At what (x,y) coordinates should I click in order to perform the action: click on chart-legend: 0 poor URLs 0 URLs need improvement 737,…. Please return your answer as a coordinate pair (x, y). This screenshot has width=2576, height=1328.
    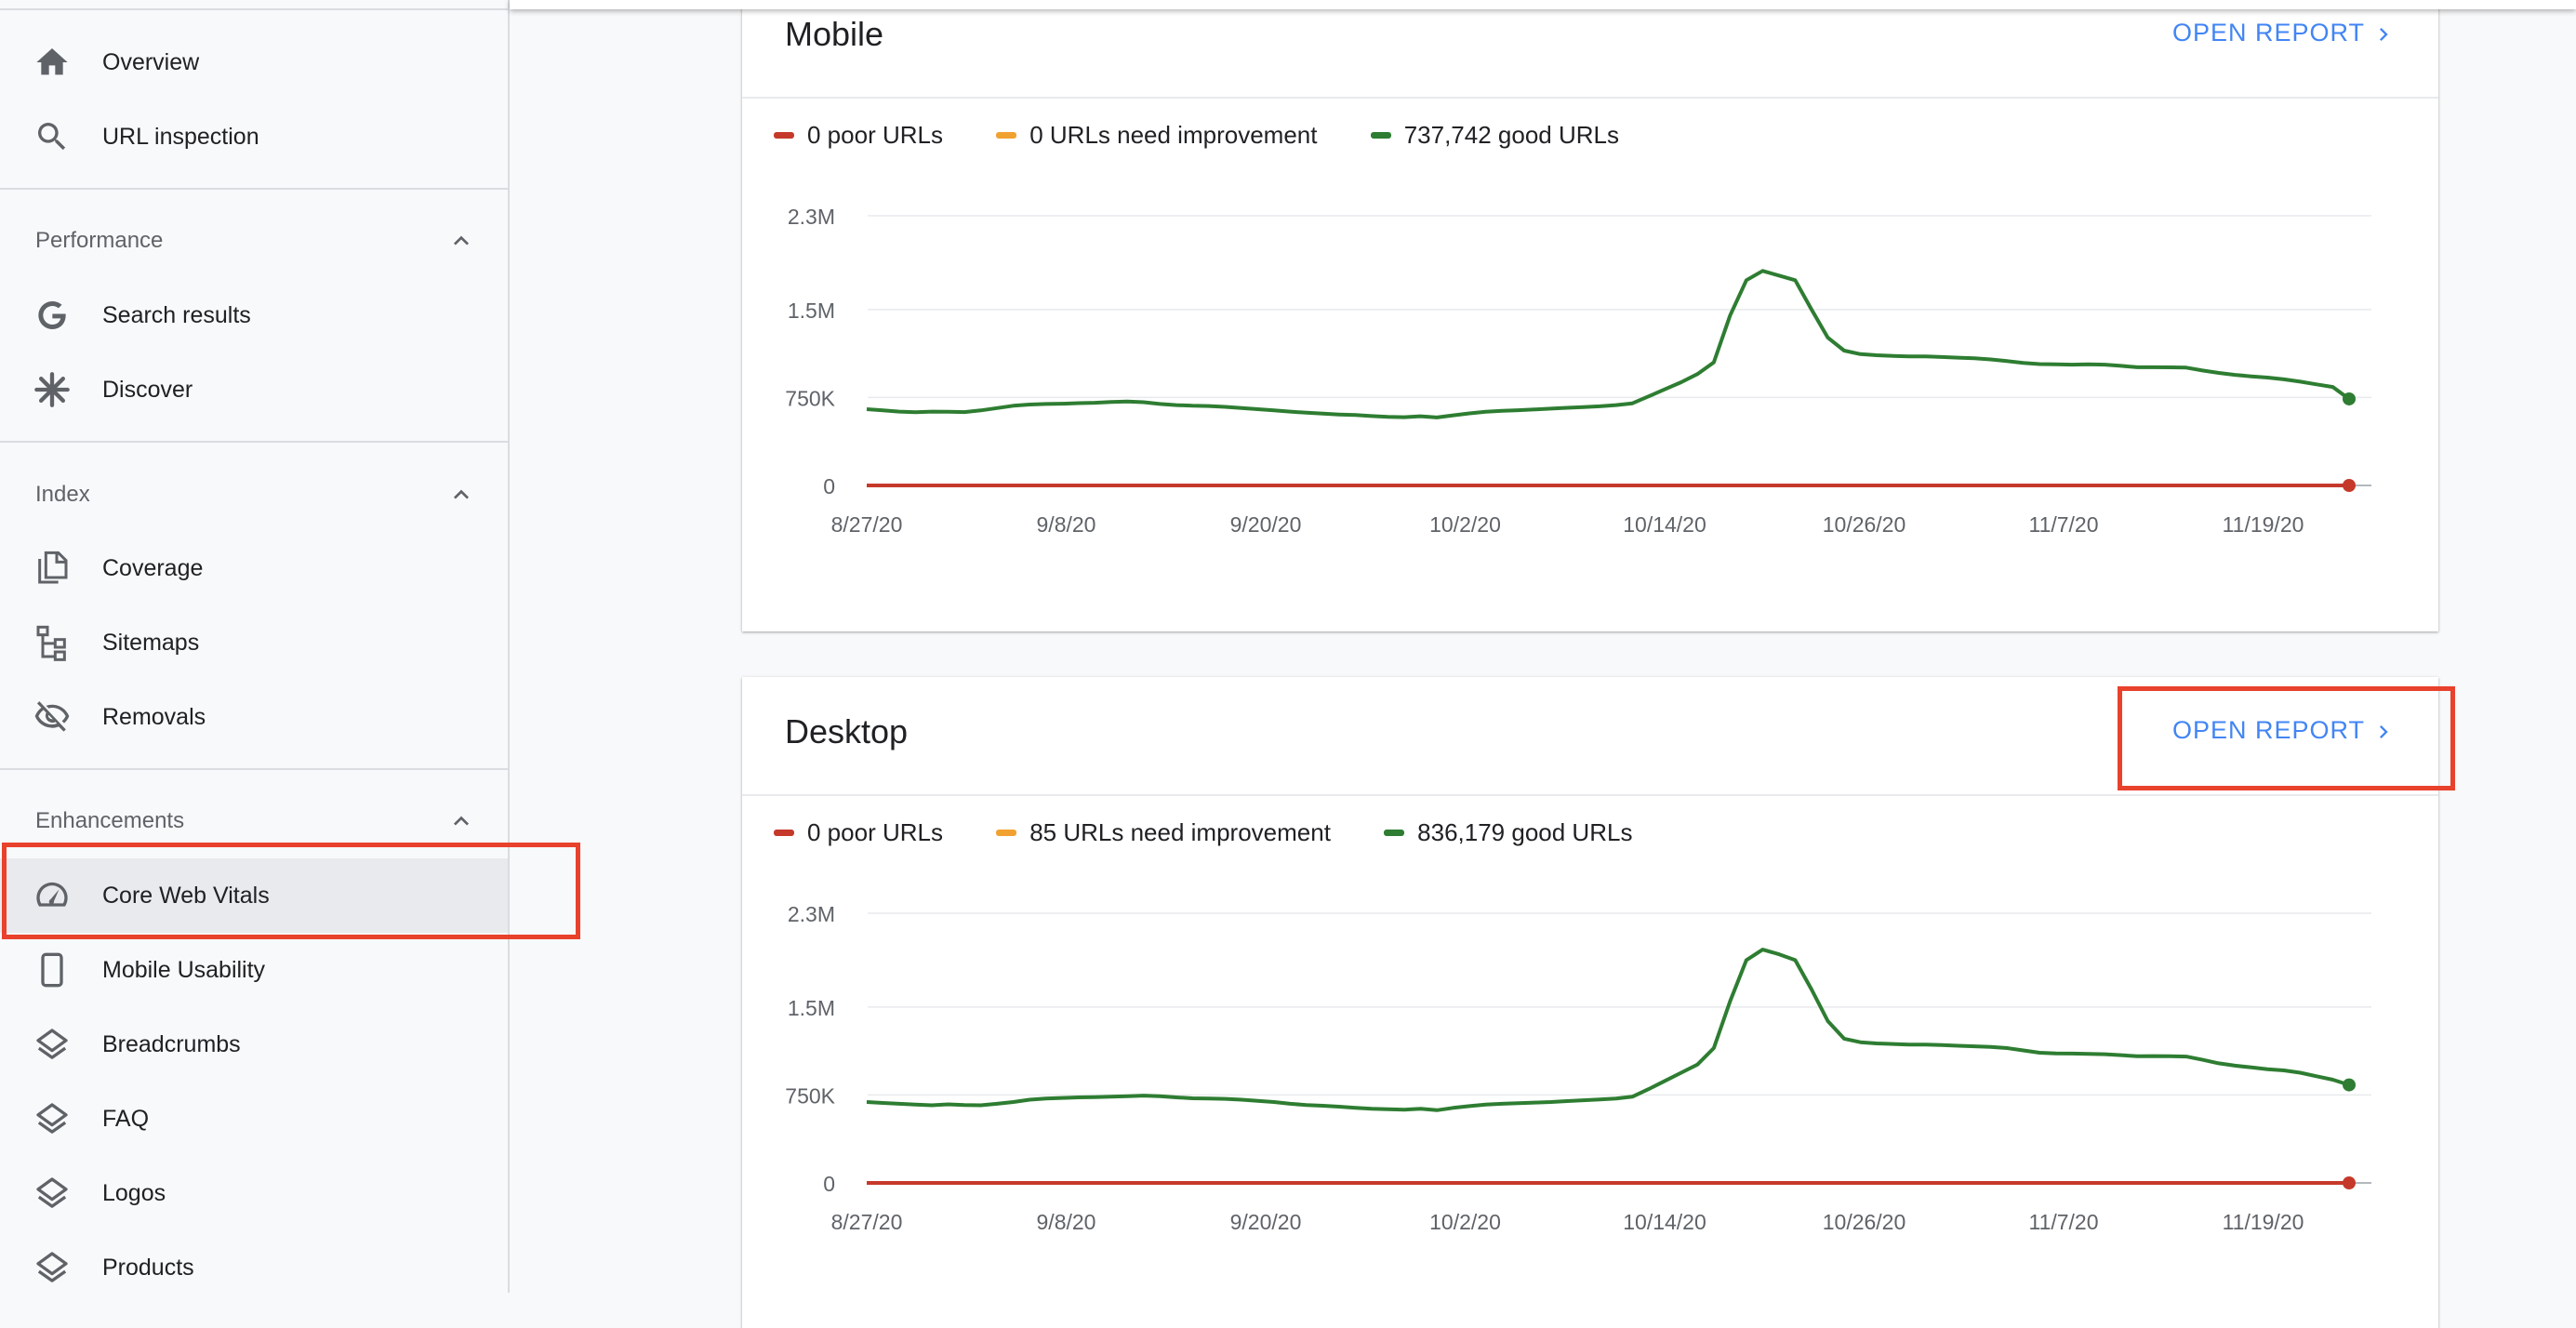
    Looking at the image, I should click on (1220, 139).